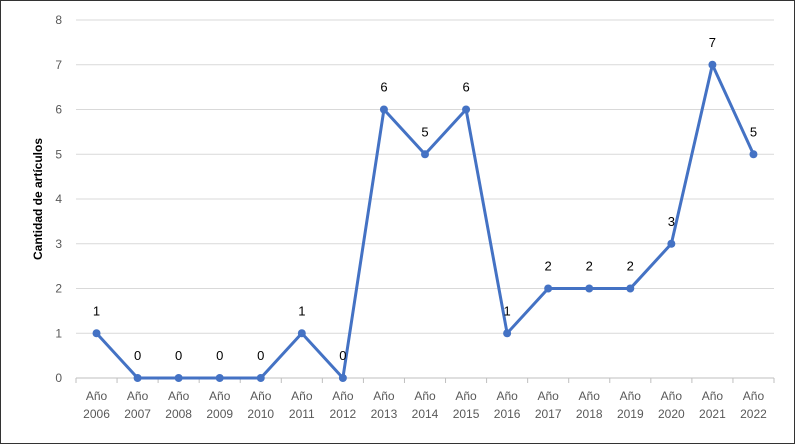 Image resolution: width=795 pixels, height=444 pixels. Describe the element at coordinates (58, 110) in the screenshot. I see `y-tick-label: 6` at that location.